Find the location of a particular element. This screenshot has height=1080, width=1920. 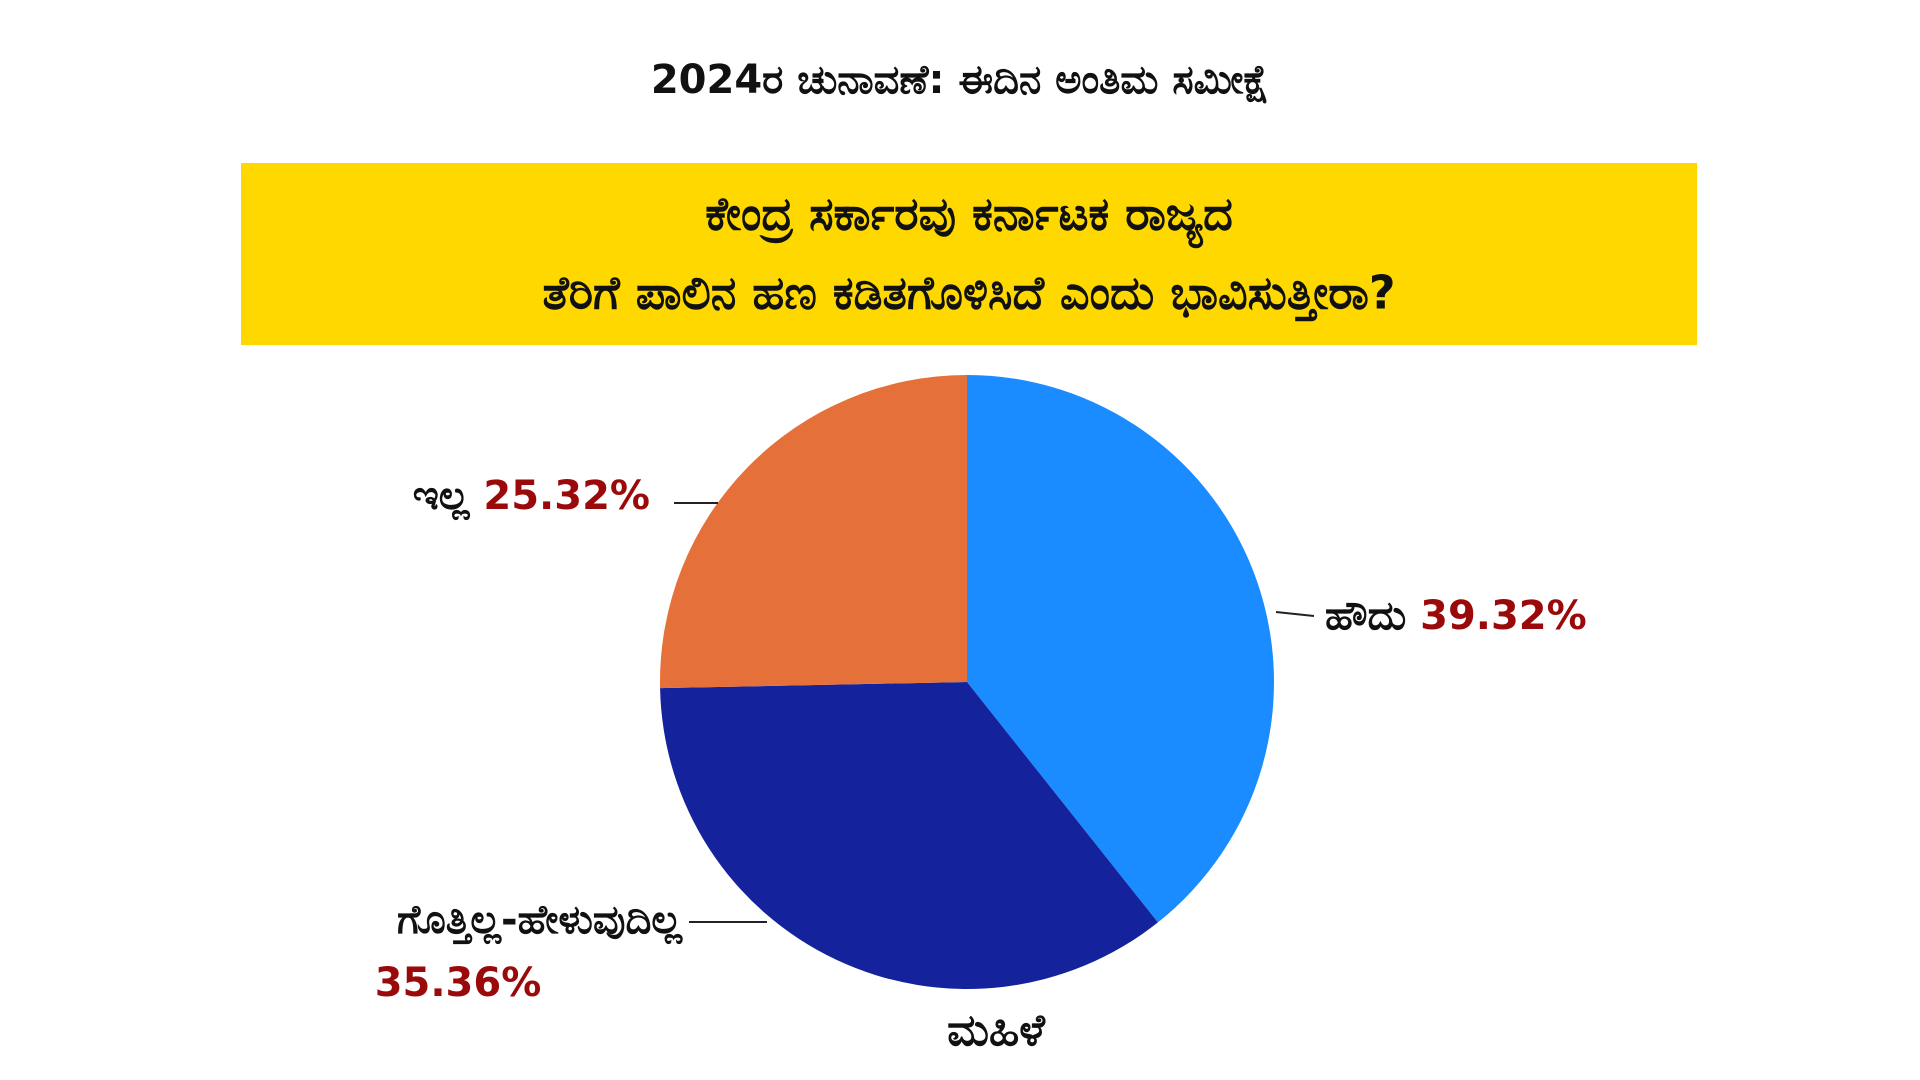

footer-label: ಮಹಿಳೆ is located at coordinates (996, 1030).